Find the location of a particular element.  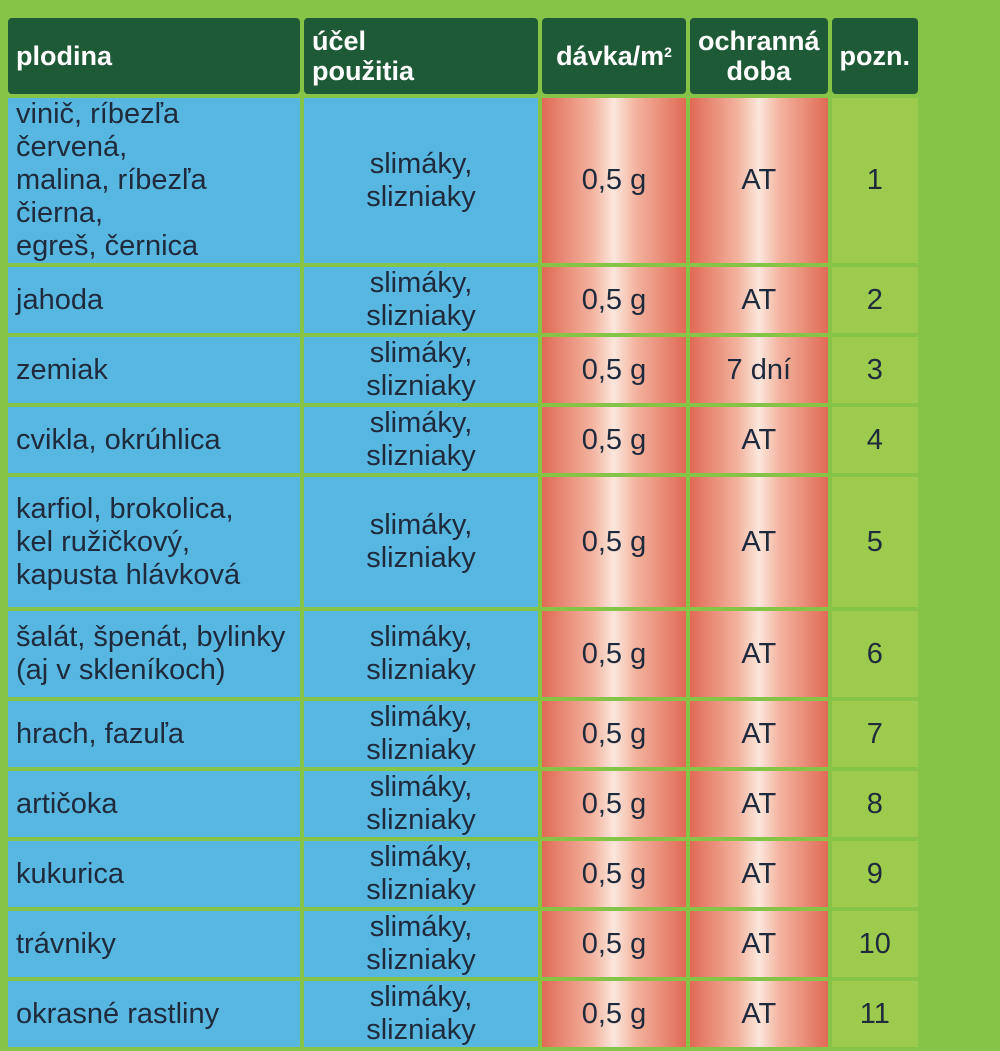

table-row: jahoda slimáky, slizniaky 0,5 g AT 2 is located at coordinates (463, 300).